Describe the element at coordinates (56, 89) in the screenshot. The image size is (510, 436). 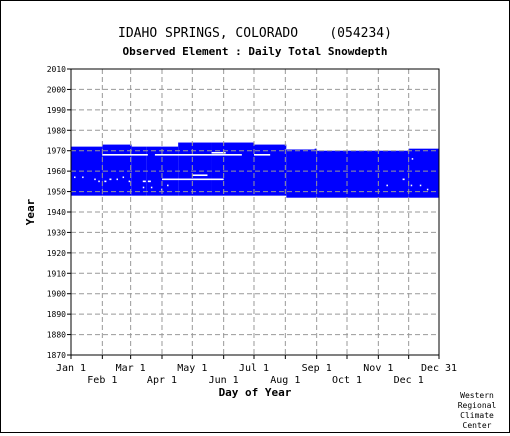
I see `y-tick-label: 2000` at that location.